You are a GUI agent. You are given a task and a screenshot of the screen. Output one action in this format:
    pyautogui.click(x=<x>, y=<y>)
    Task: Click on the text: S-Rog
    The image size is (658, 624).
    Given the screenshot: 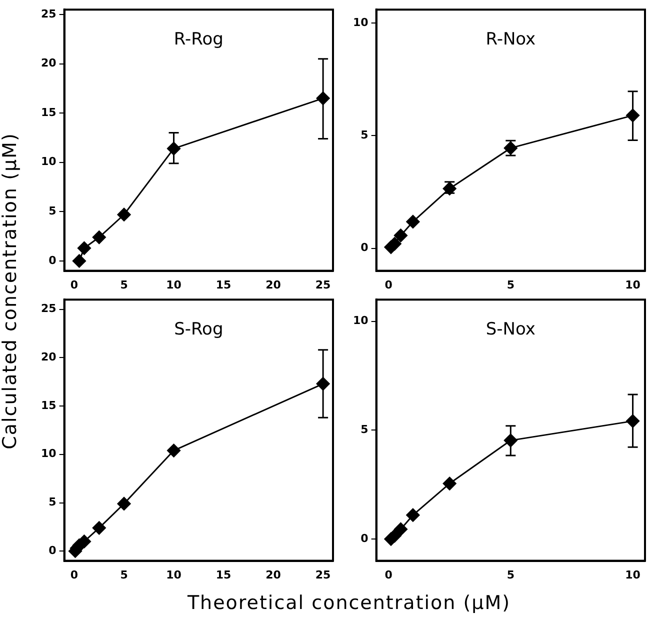 What is the action you would take?
    pyautogui.click(x=199, y=330)
    